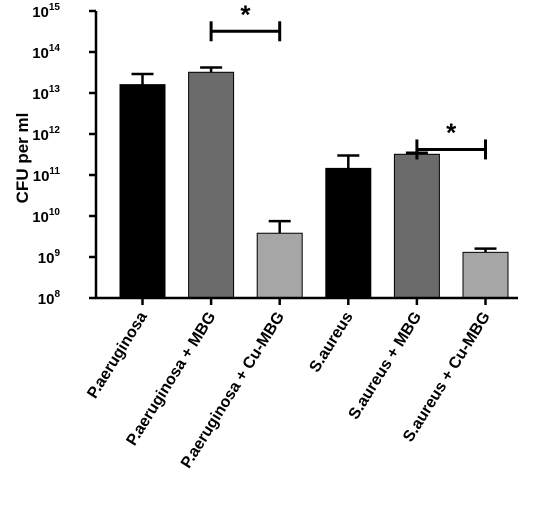  What do you see at coordinates (46, 216) in the screenshot?
I see `y-tick-label: 10¹⁰` at bounding box center [46, 216].